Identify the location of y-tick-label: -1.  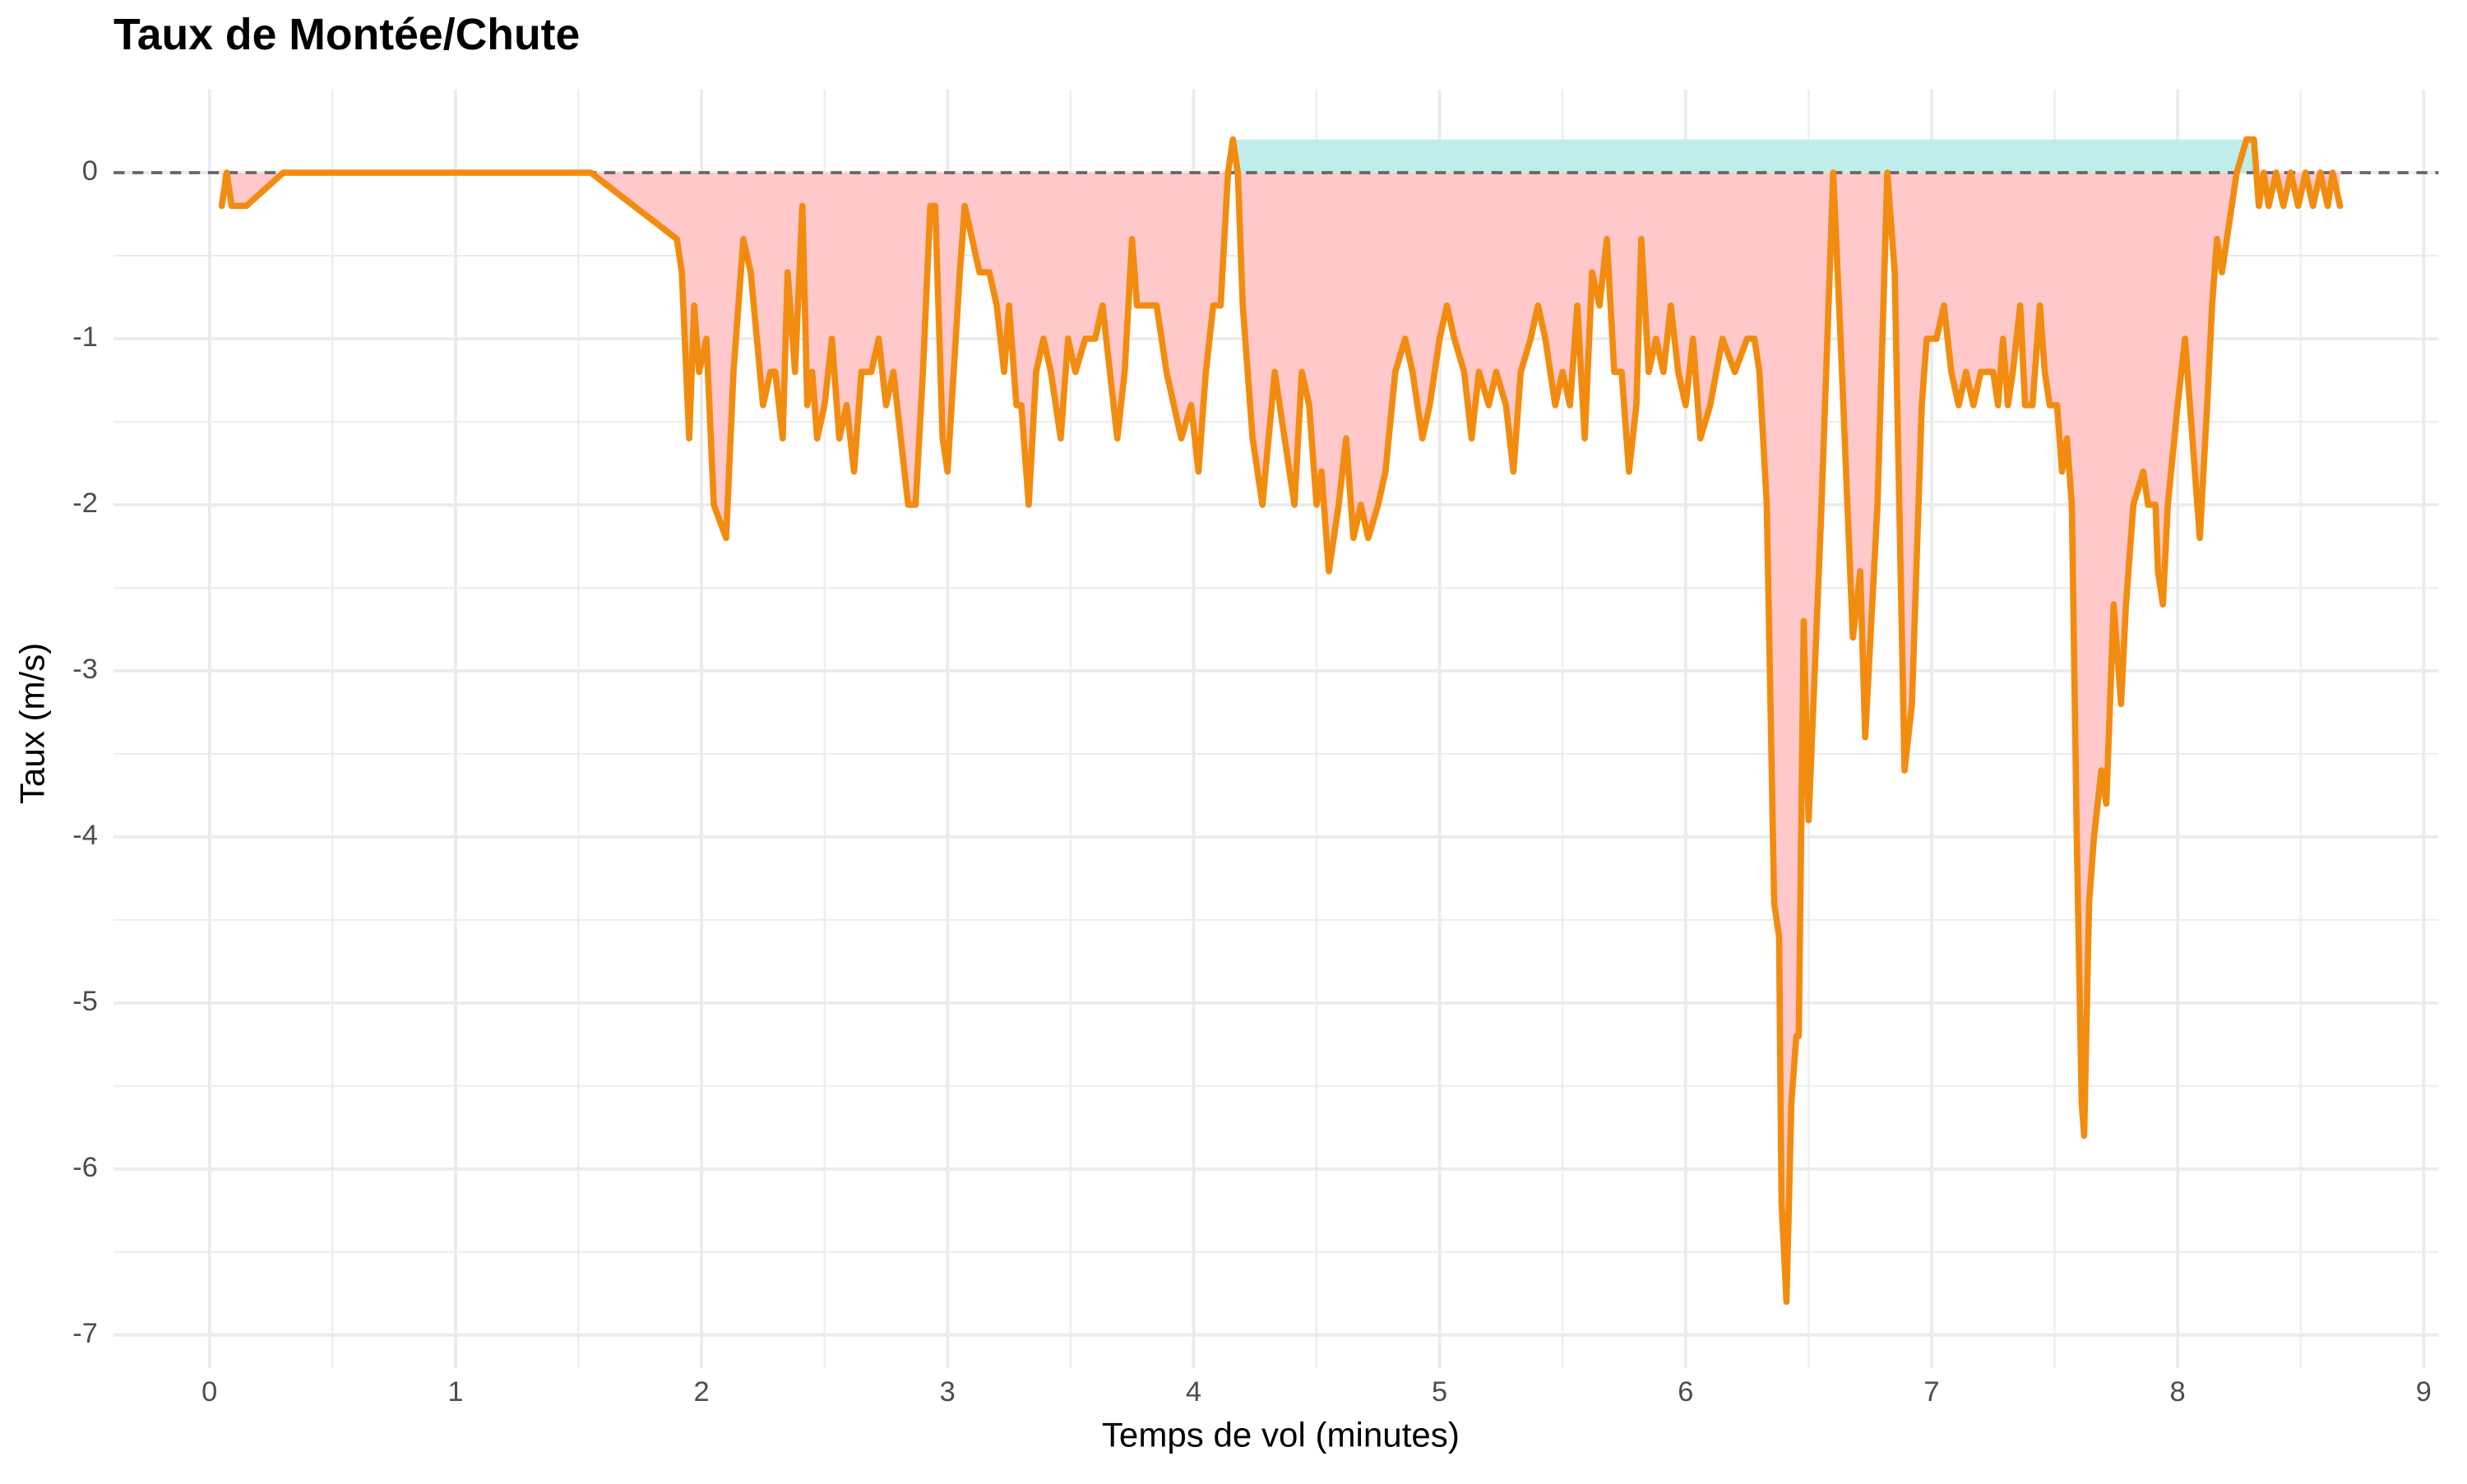
(85, 337).